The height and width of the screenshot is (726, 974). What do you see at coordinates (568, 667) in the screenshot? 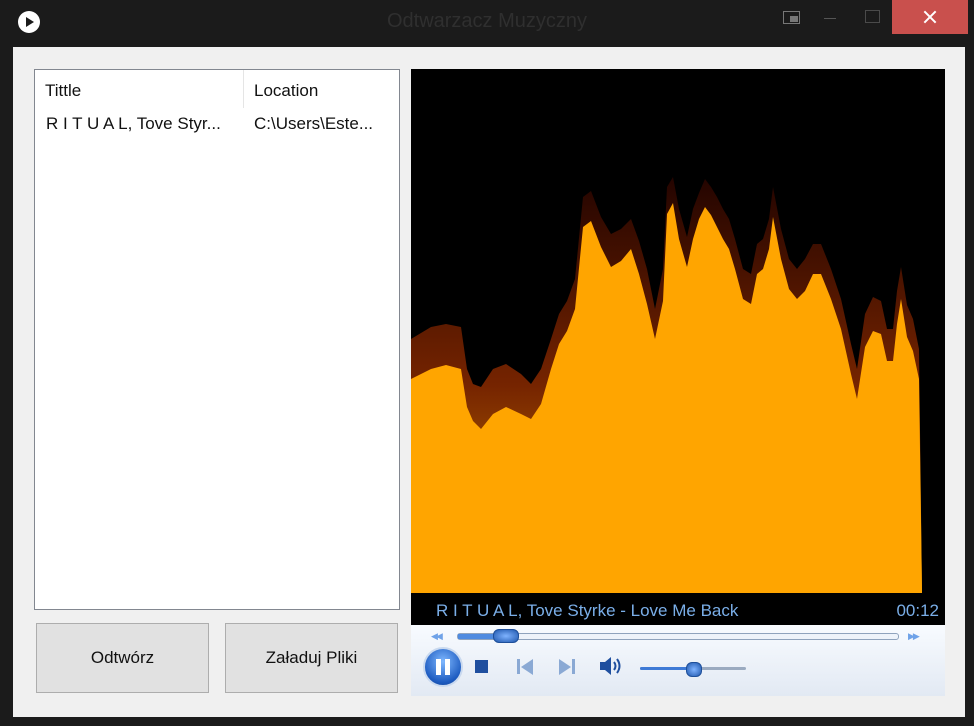
I see `next-track-button` at bounding box center [568, 667].